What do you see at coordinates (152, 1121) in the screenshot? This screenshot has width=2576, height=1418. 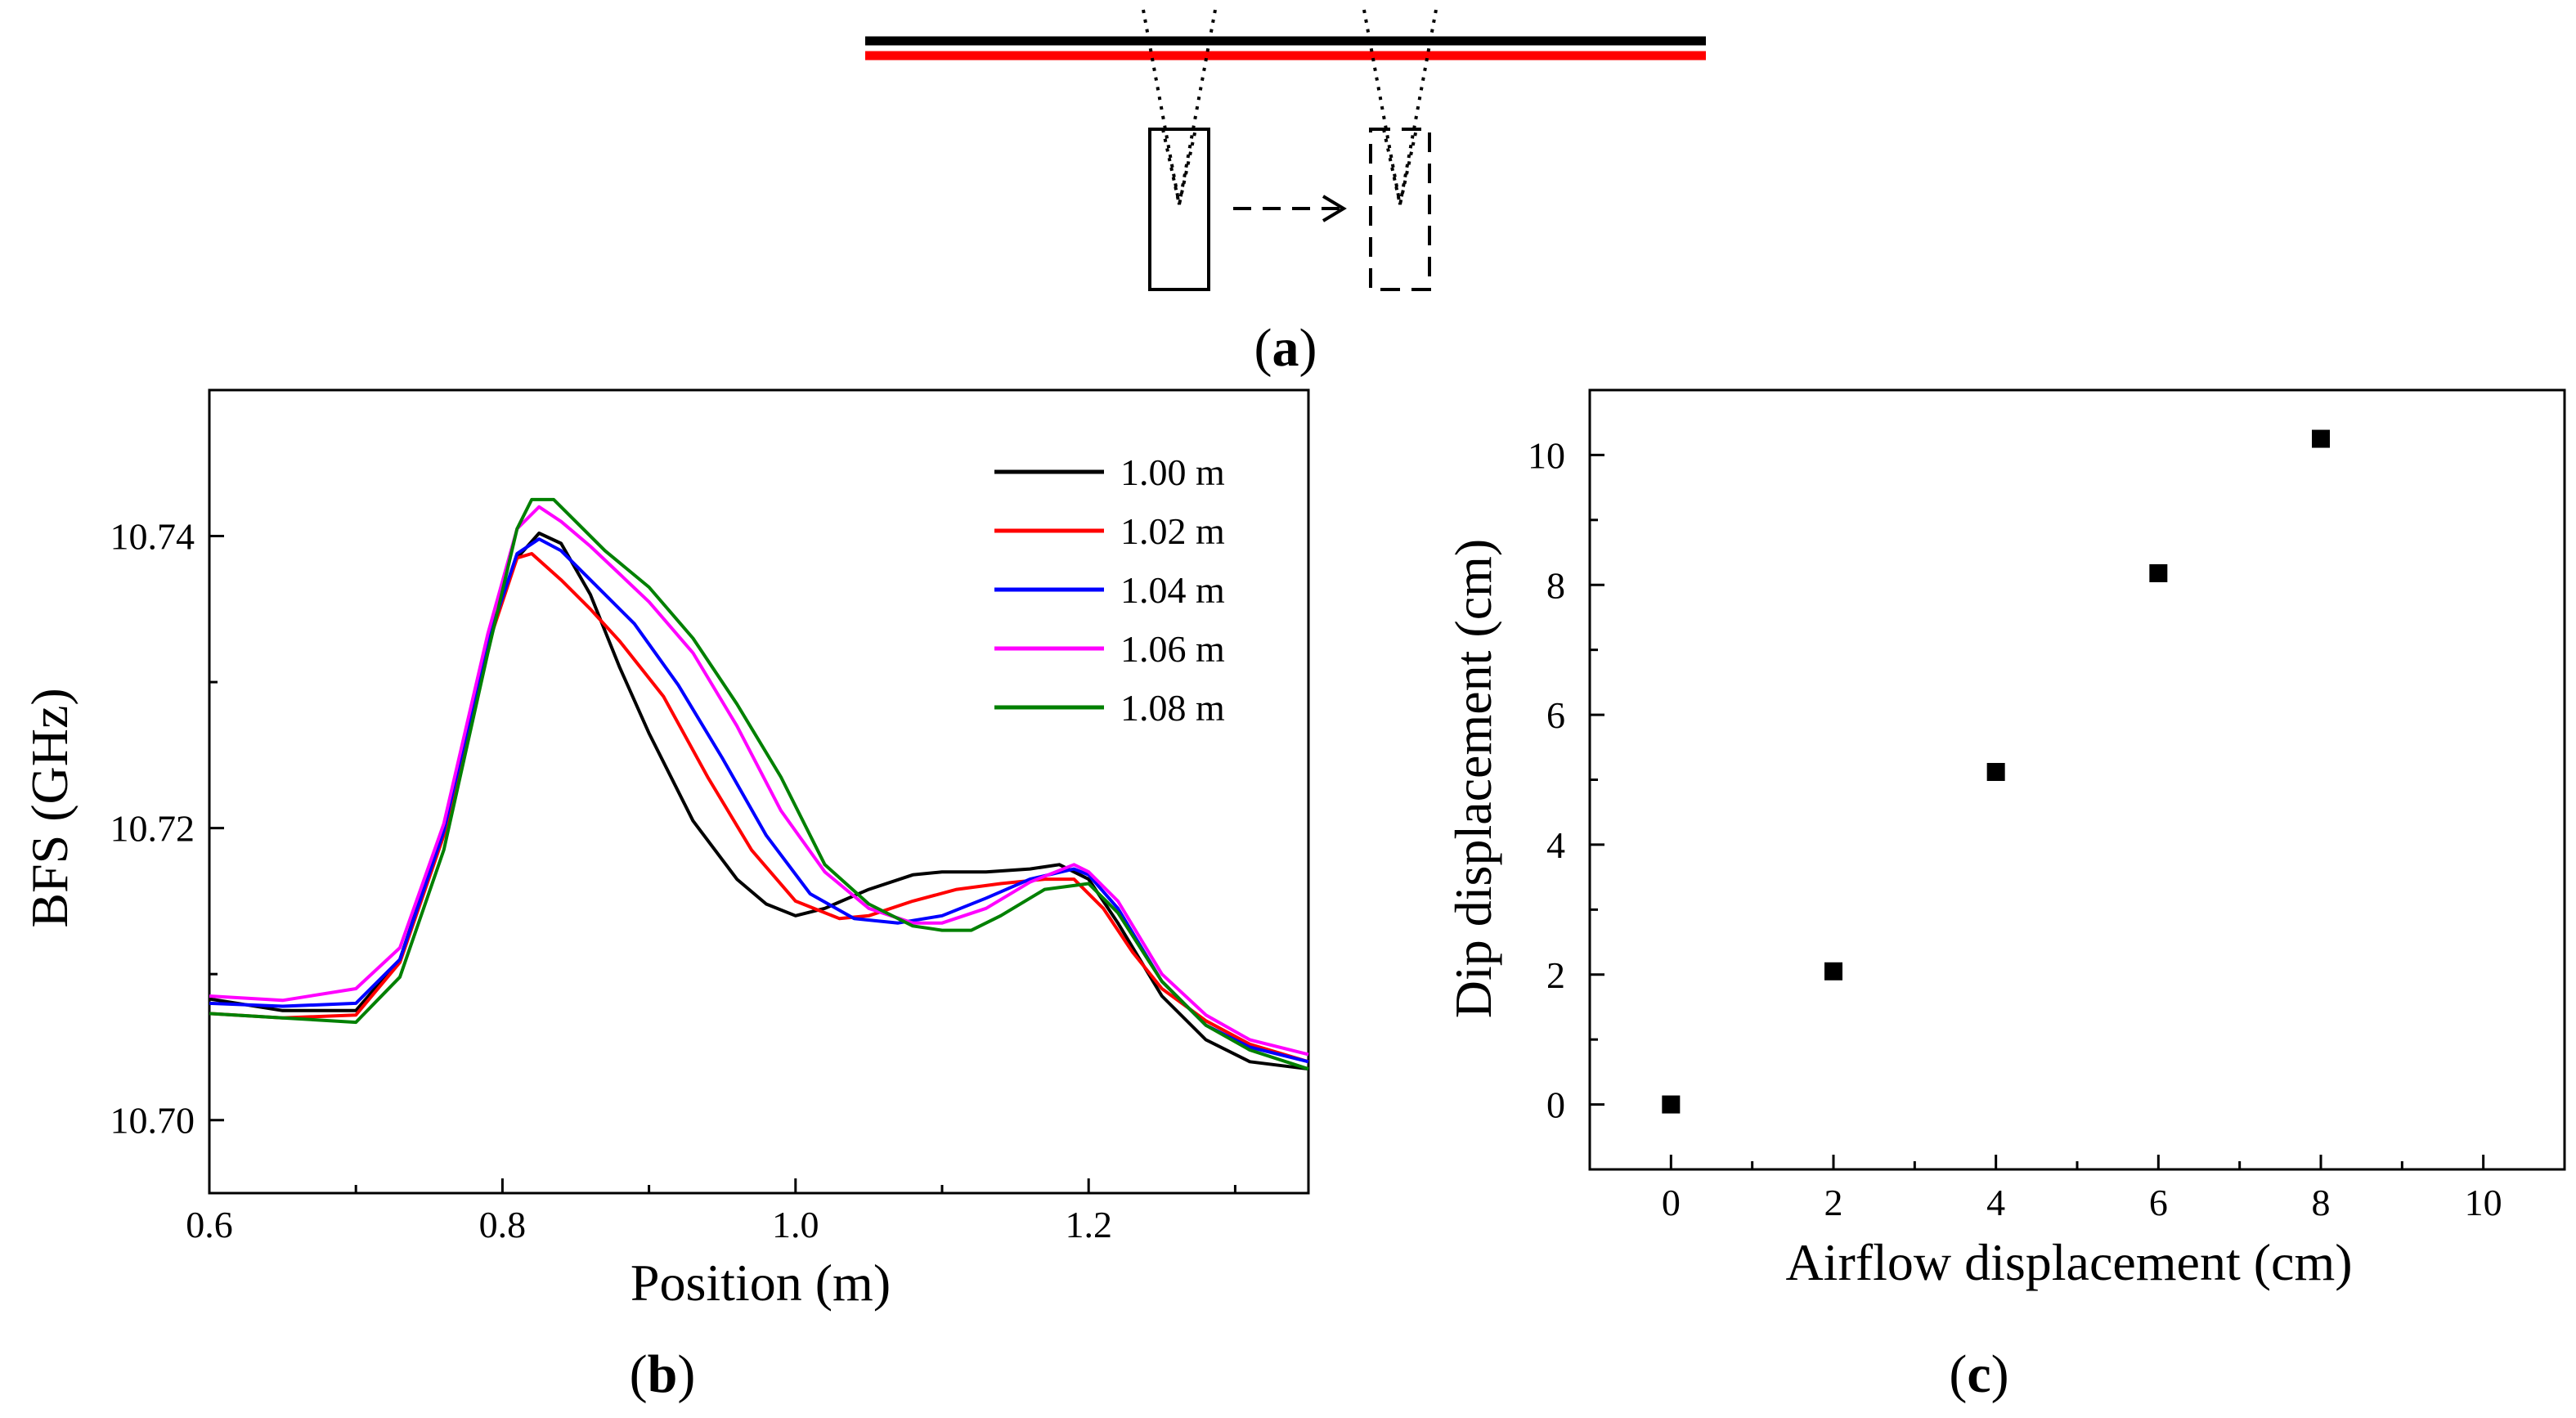 I see `y-tick-label-b: 10.70` at bounding box center [152, 1121].